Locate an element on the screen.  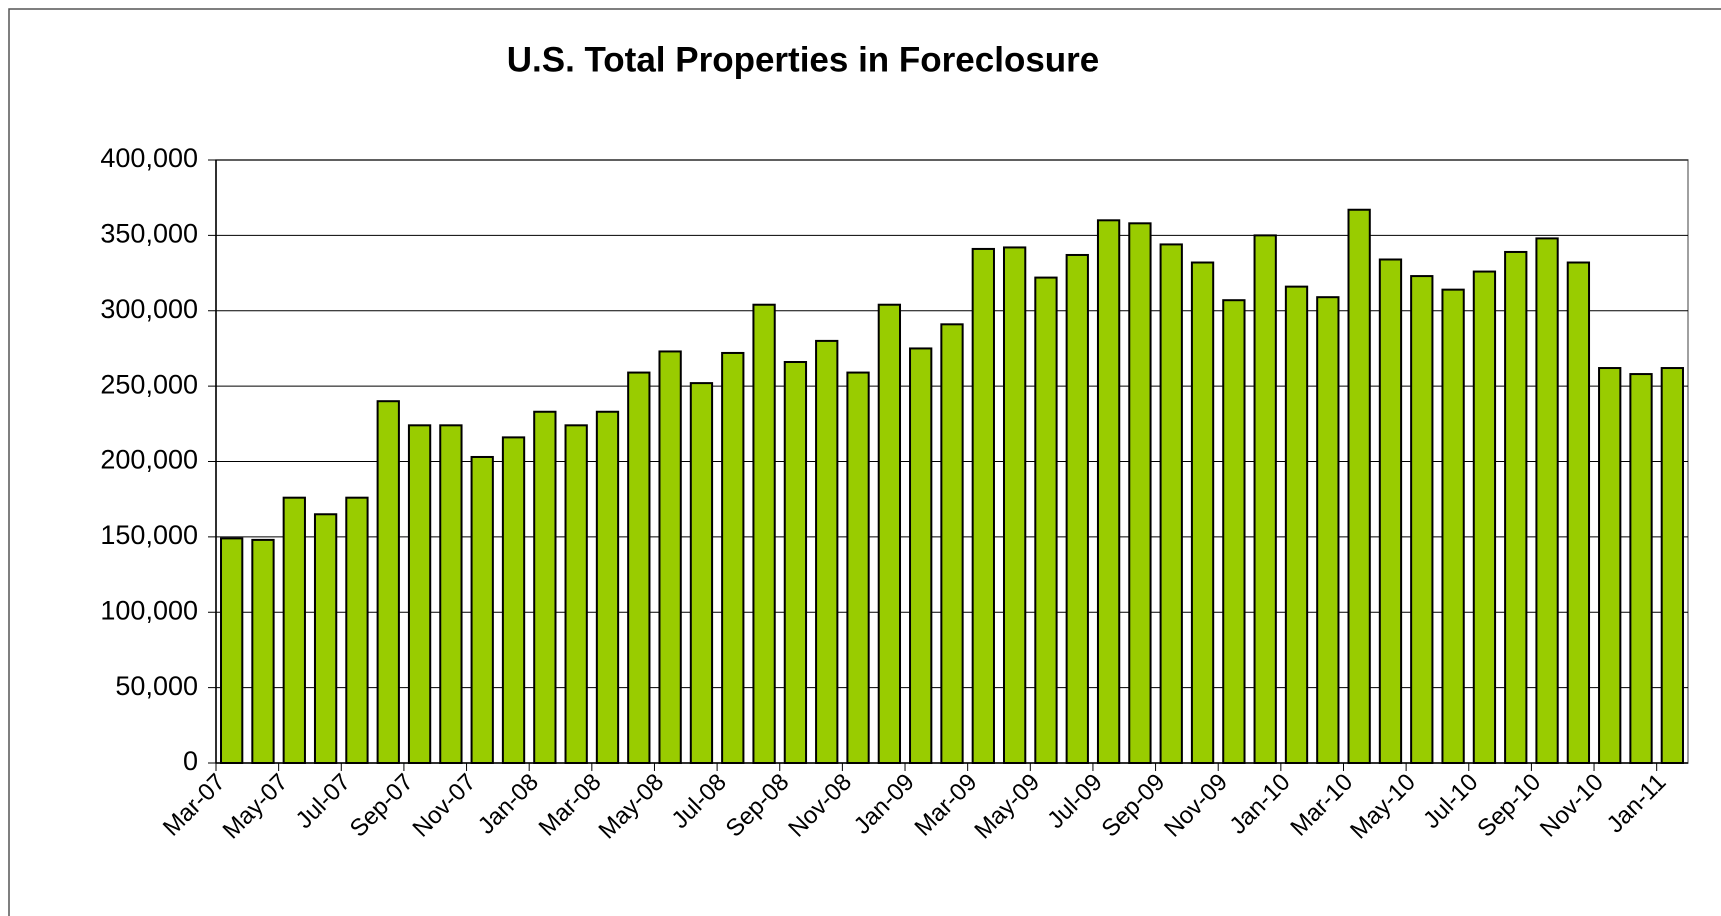
y-tick-label: 150,000 is located at coordinates (149, 535).